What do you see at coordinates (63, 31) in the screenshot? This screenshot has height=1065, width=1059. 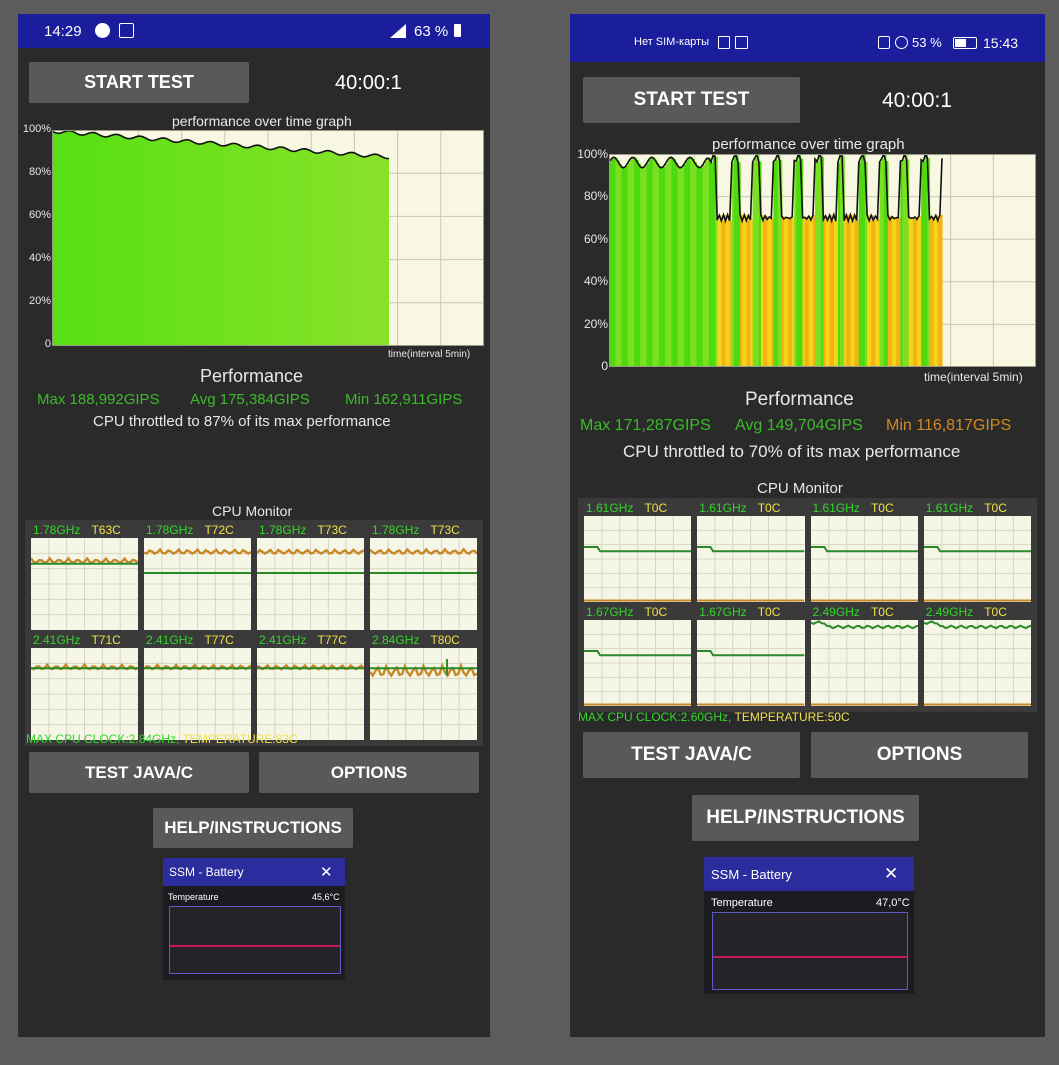 I see `status-time: 14:29` at bounding box center [63, 31].